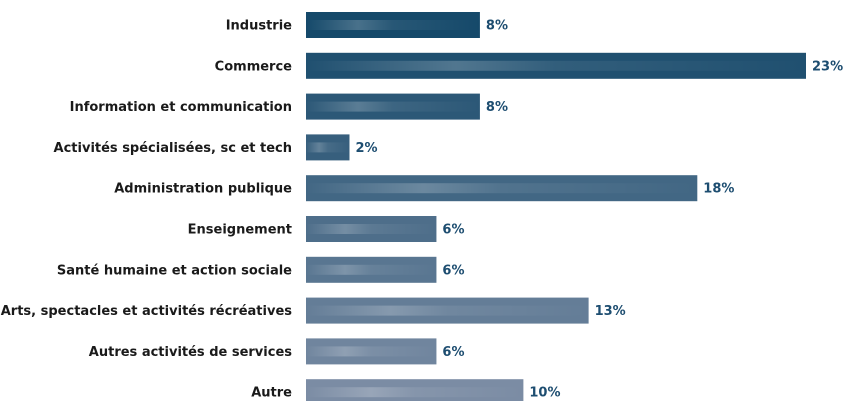  I want to click on category-label: Commerce, so click(253, 66).